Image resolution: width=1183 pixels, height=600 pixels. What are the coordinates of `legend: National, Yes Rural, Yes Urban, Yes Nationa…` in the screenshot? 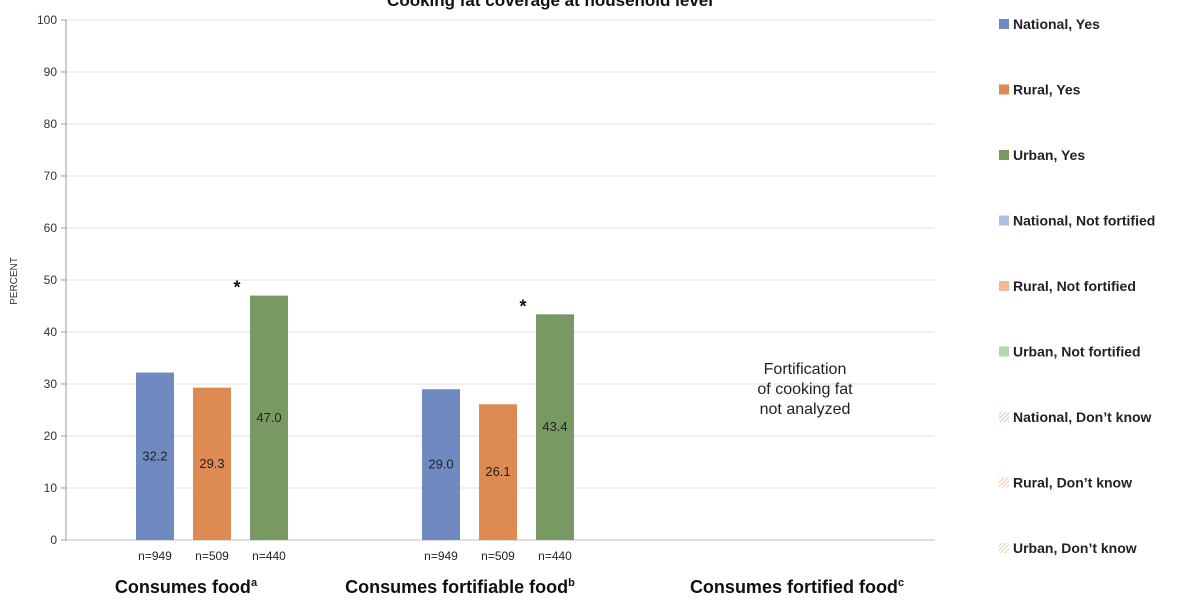 It's located at (1077, 286).